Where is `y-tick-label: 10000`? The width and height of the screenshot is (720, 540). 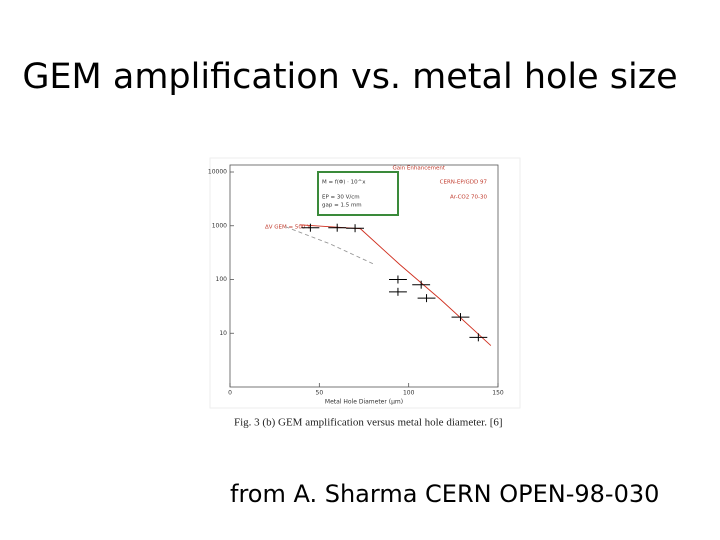 y-tick-label: 10000 is located at coordinates (217, 172).